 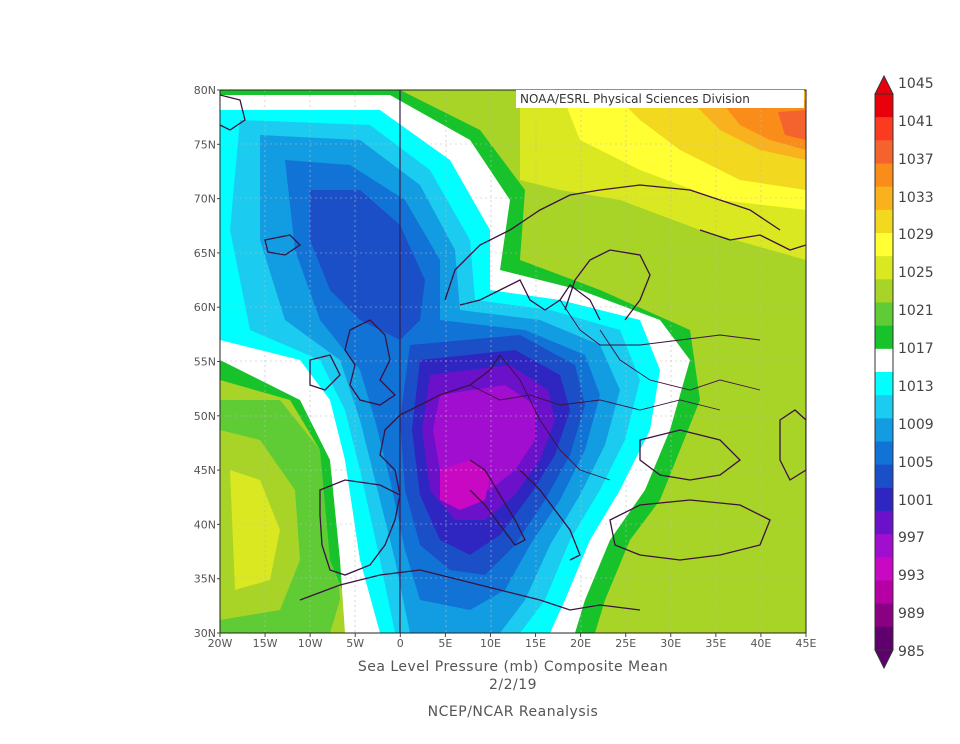 What do you see at coordinates (490, 643) in the screenshot?
I see `x-tick-label: 10E` at bounding box center [490, 643].